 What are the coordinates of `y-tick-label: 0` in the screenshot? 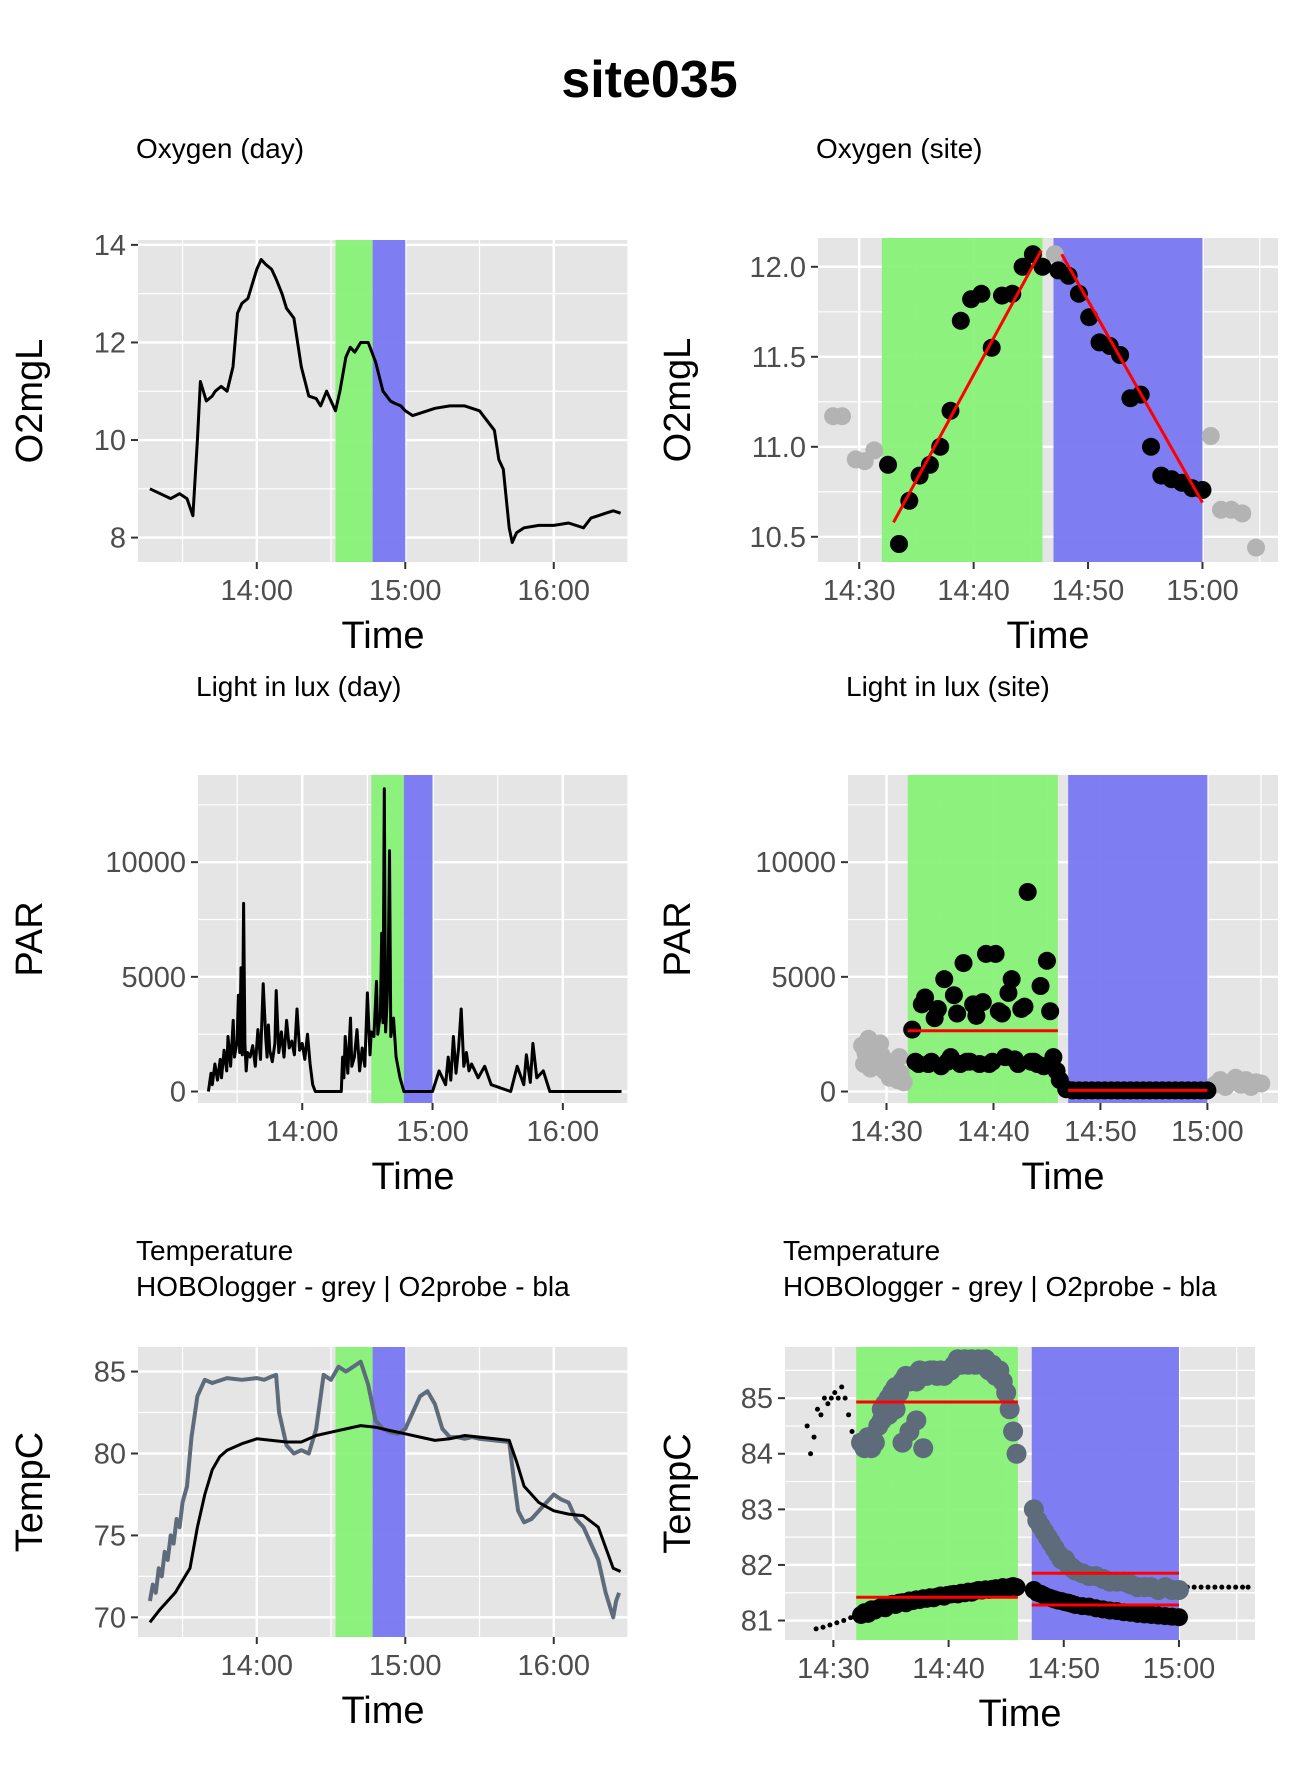 It's located at (828, 1093).